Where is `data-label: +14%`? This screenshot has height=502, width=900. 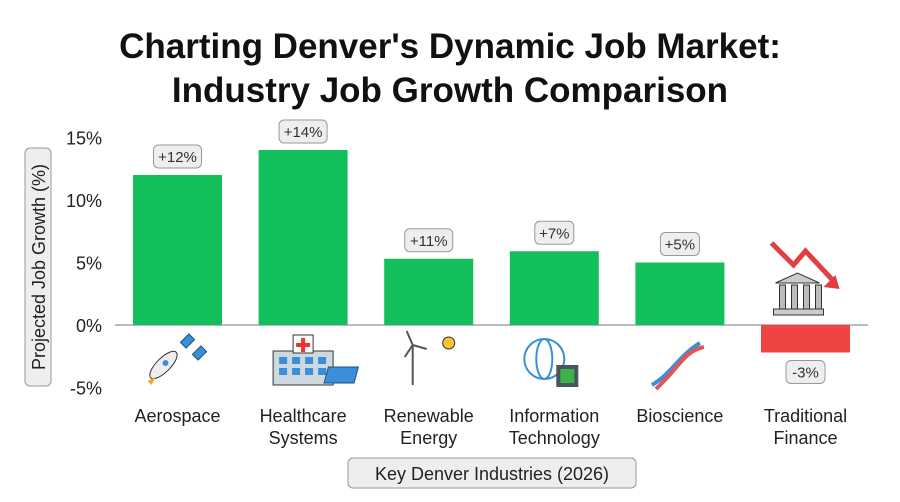
data-label: +14% is located at coordinates (303, 131).